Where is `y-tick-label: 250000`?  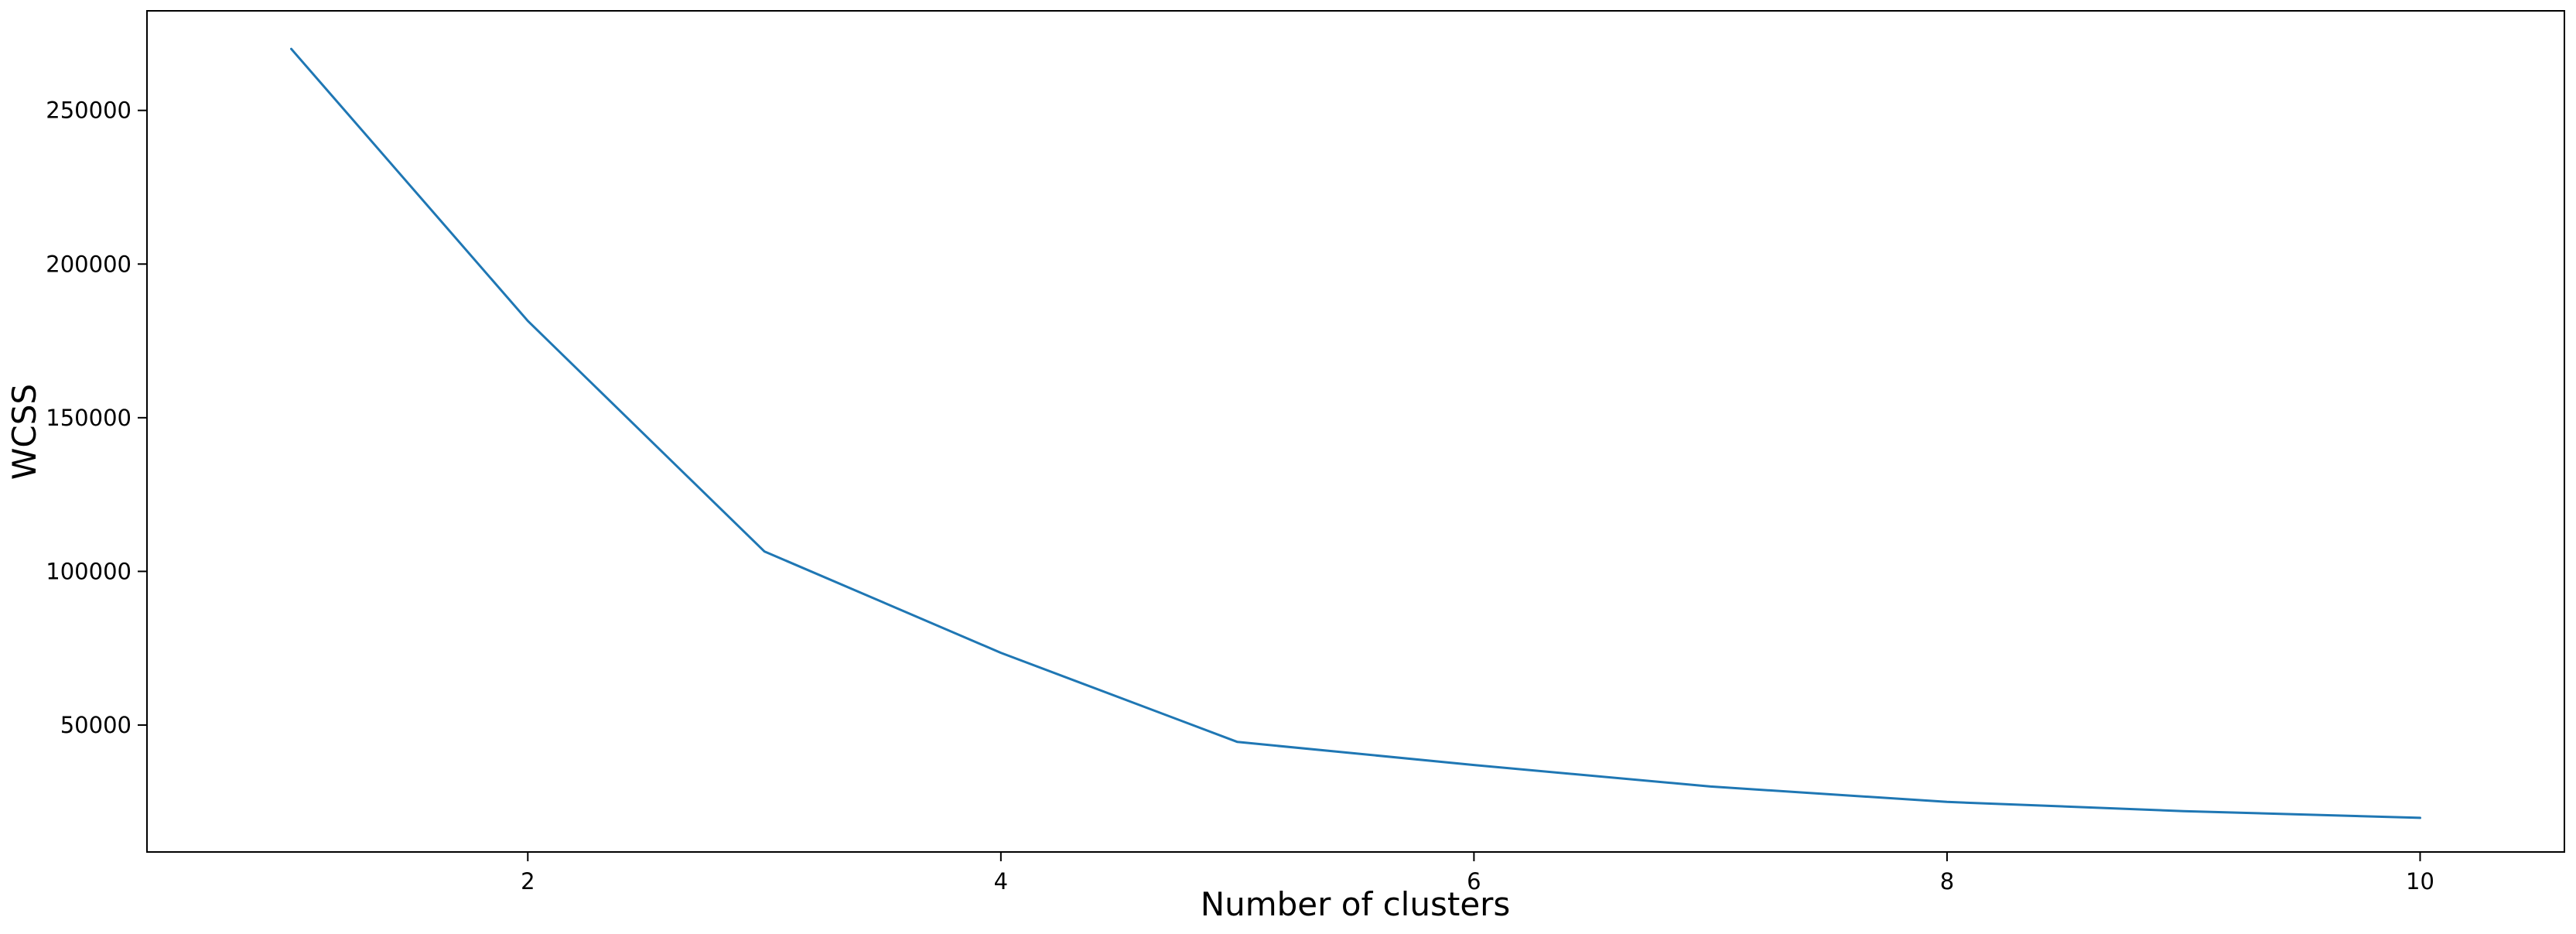
y-tick-label: 250000 is located at coordinates (89, 111).